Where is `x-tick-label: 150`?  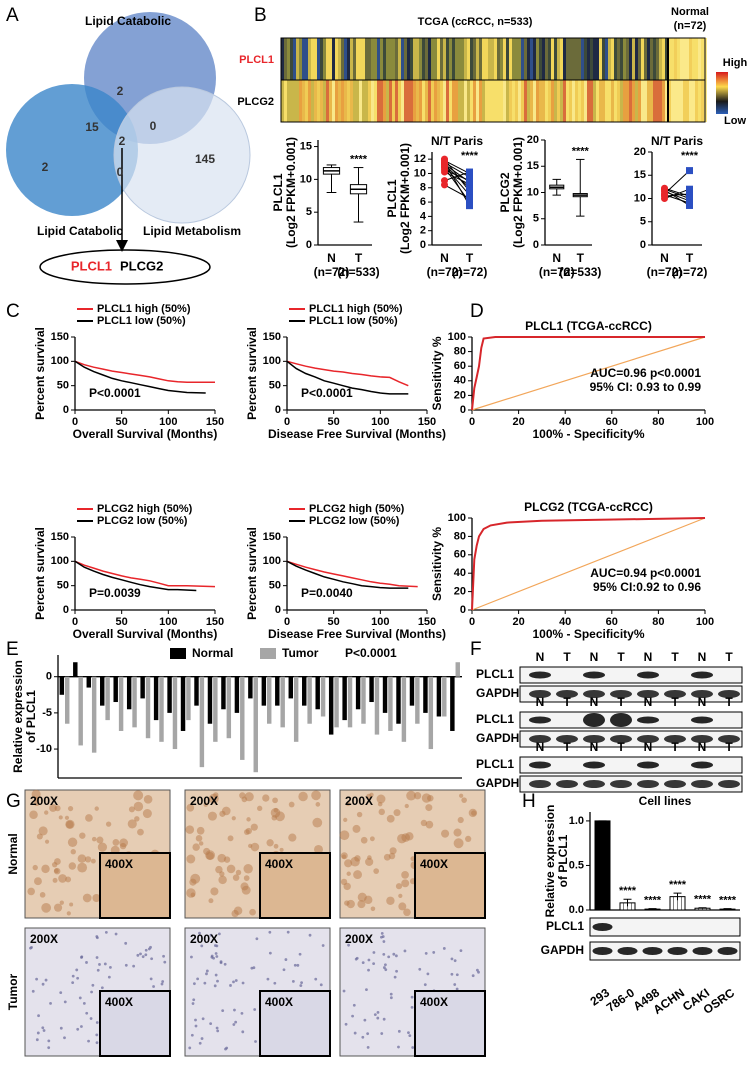 x-tick-label: 150 is located at coordinates (427, 422).